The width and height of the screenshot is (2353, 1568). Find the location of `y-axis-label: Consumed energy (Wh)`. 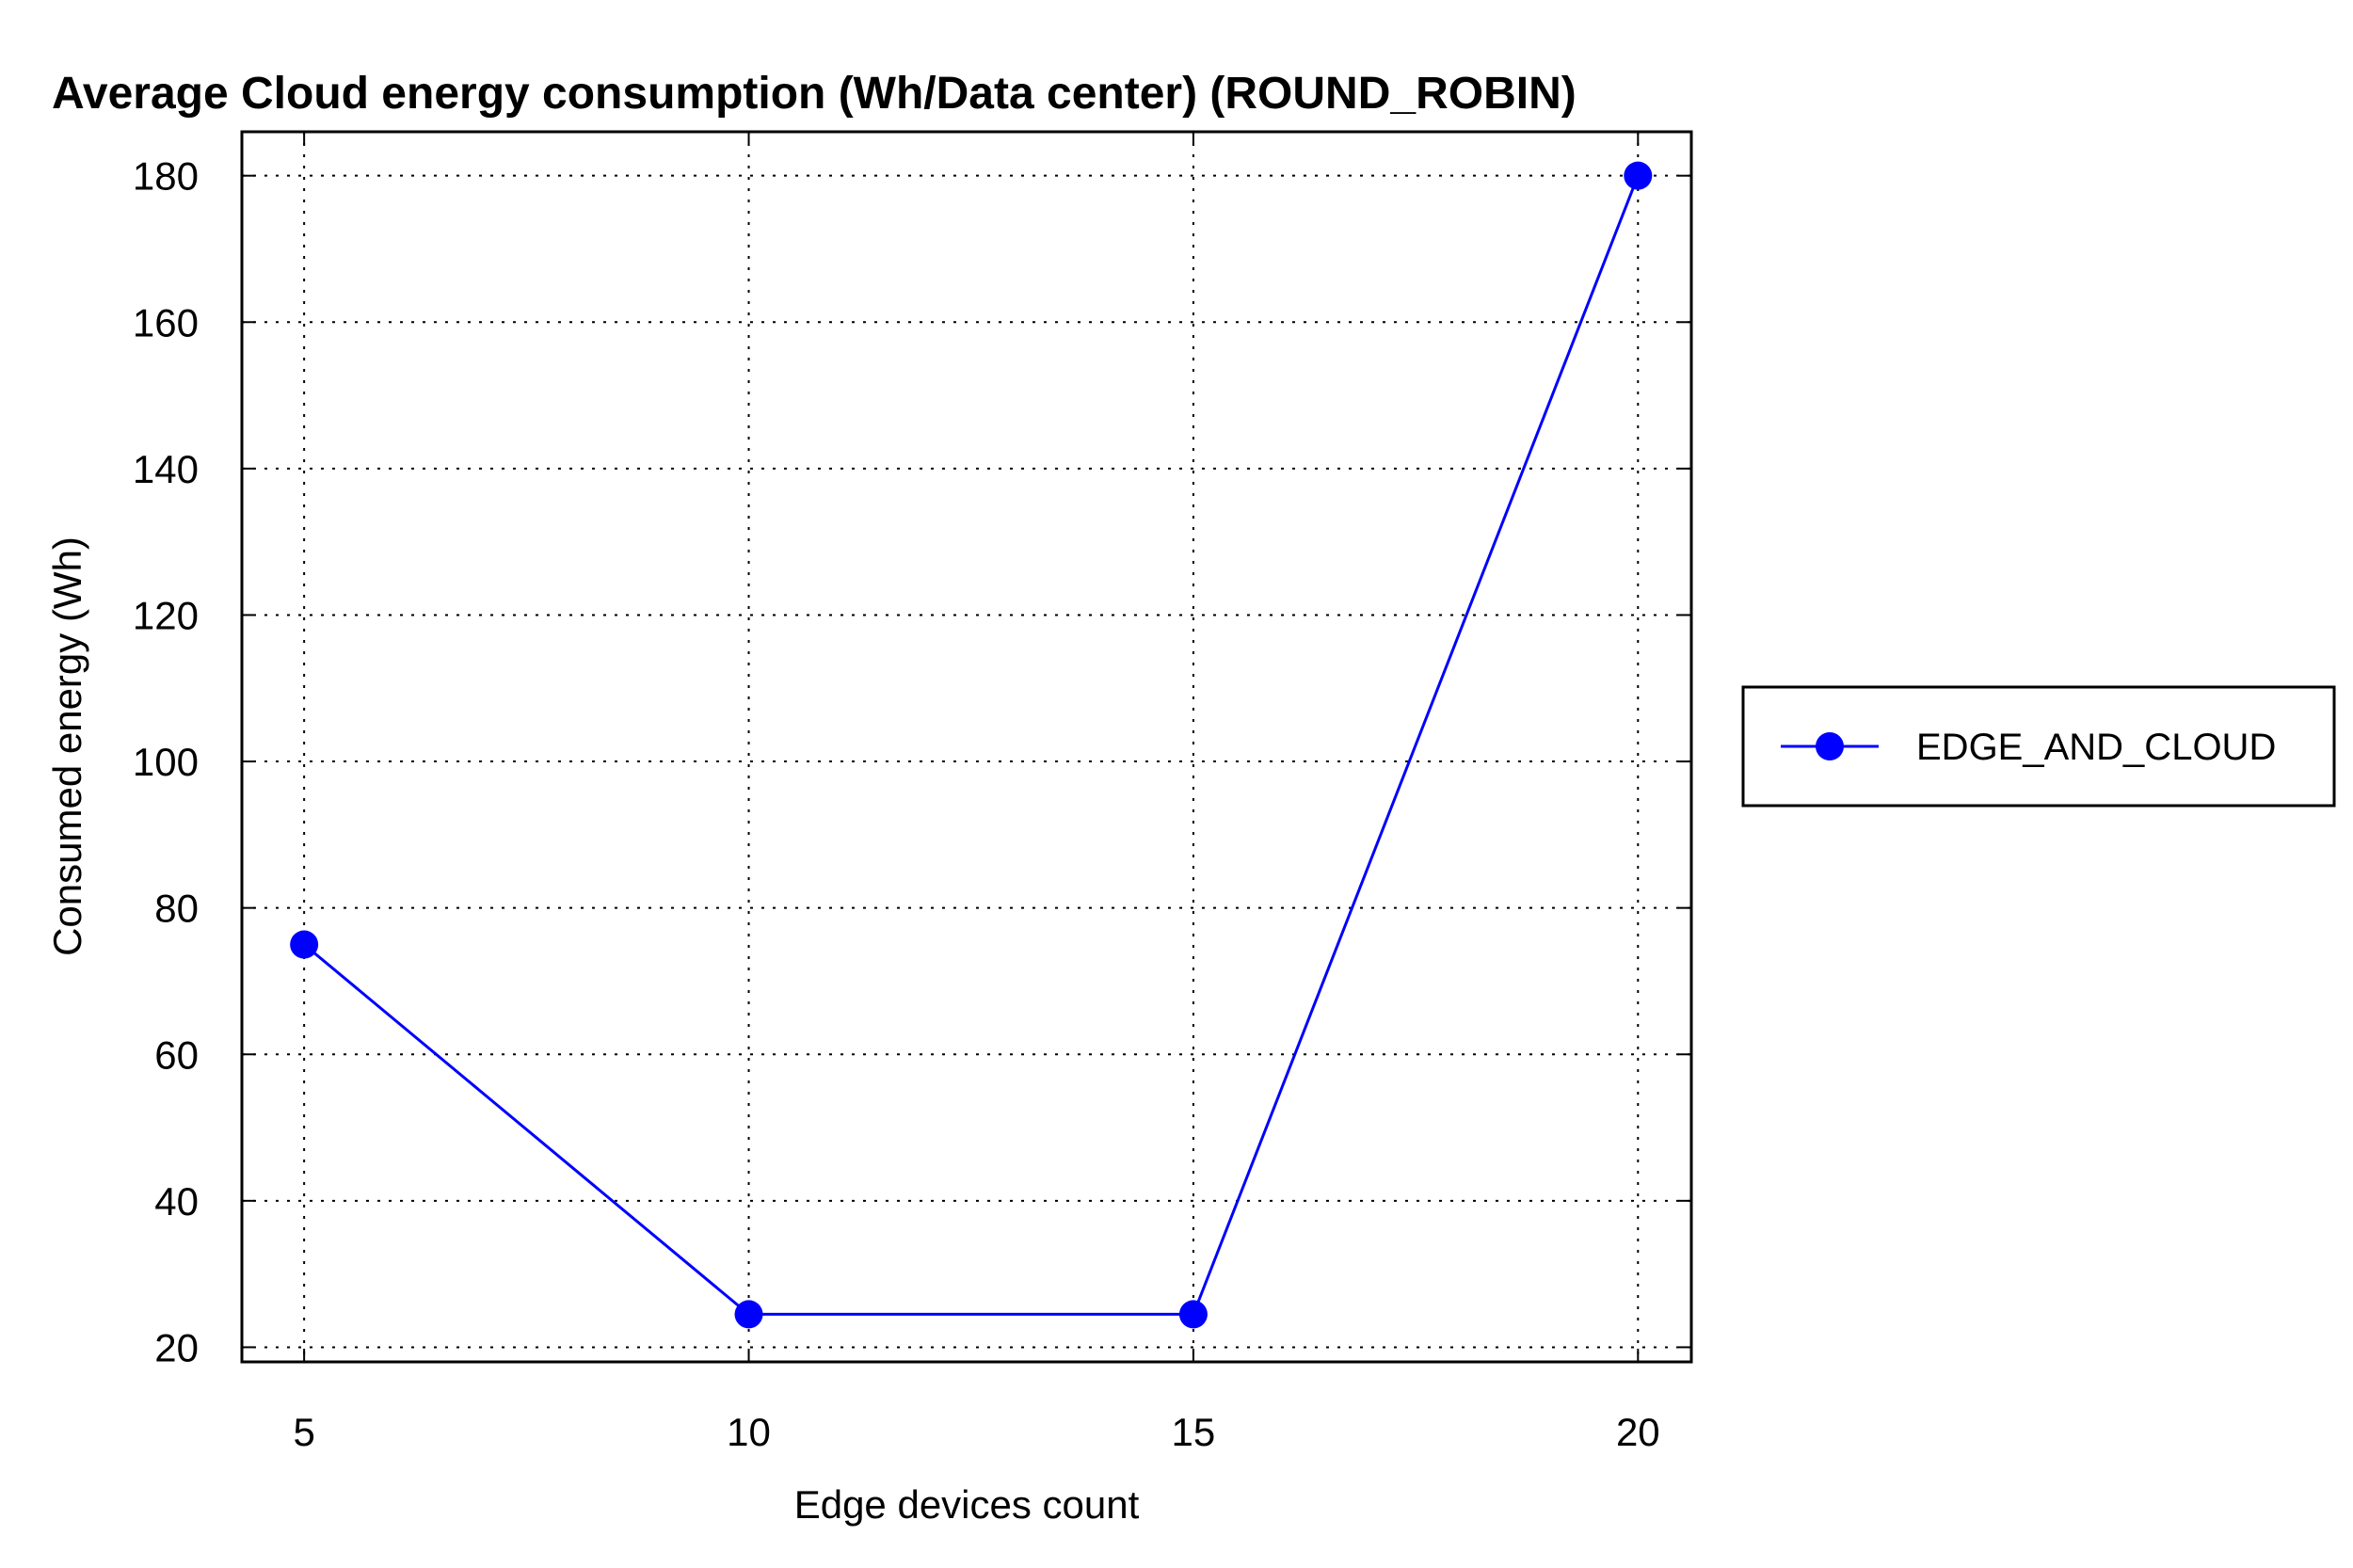

y-axis-label: Consumed energy (Wh) is located at coordinates (67, 746).